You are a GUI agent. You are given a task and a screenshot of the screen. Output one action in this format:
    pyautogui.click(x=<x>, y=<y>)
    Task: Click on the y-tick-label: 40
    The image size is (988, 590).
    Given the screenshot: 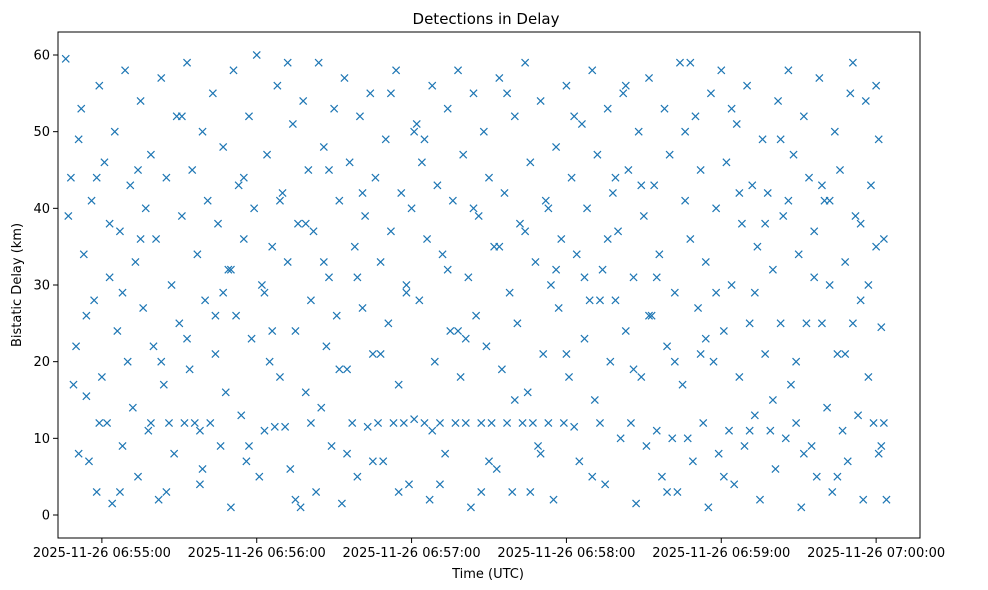 What is the action you would take?
    pyautogui.click(x=41, y=209)
    